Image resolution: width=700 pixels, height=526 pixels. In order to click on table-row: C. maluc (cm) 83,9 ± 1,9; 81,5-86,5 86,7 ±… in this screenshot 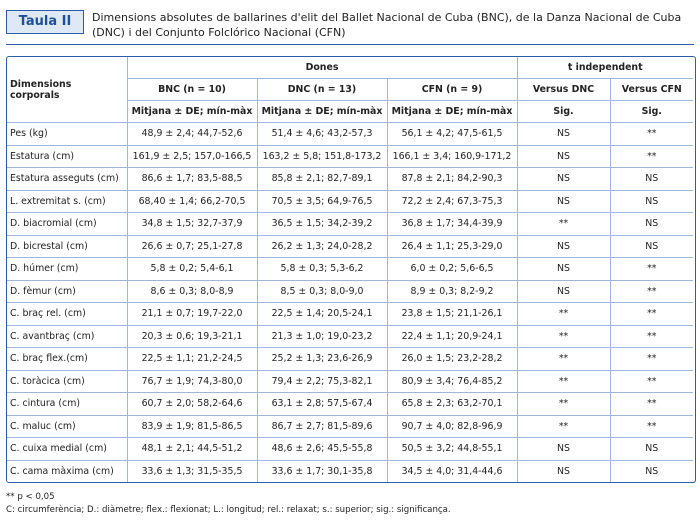, I will do `click(350, 426)`.